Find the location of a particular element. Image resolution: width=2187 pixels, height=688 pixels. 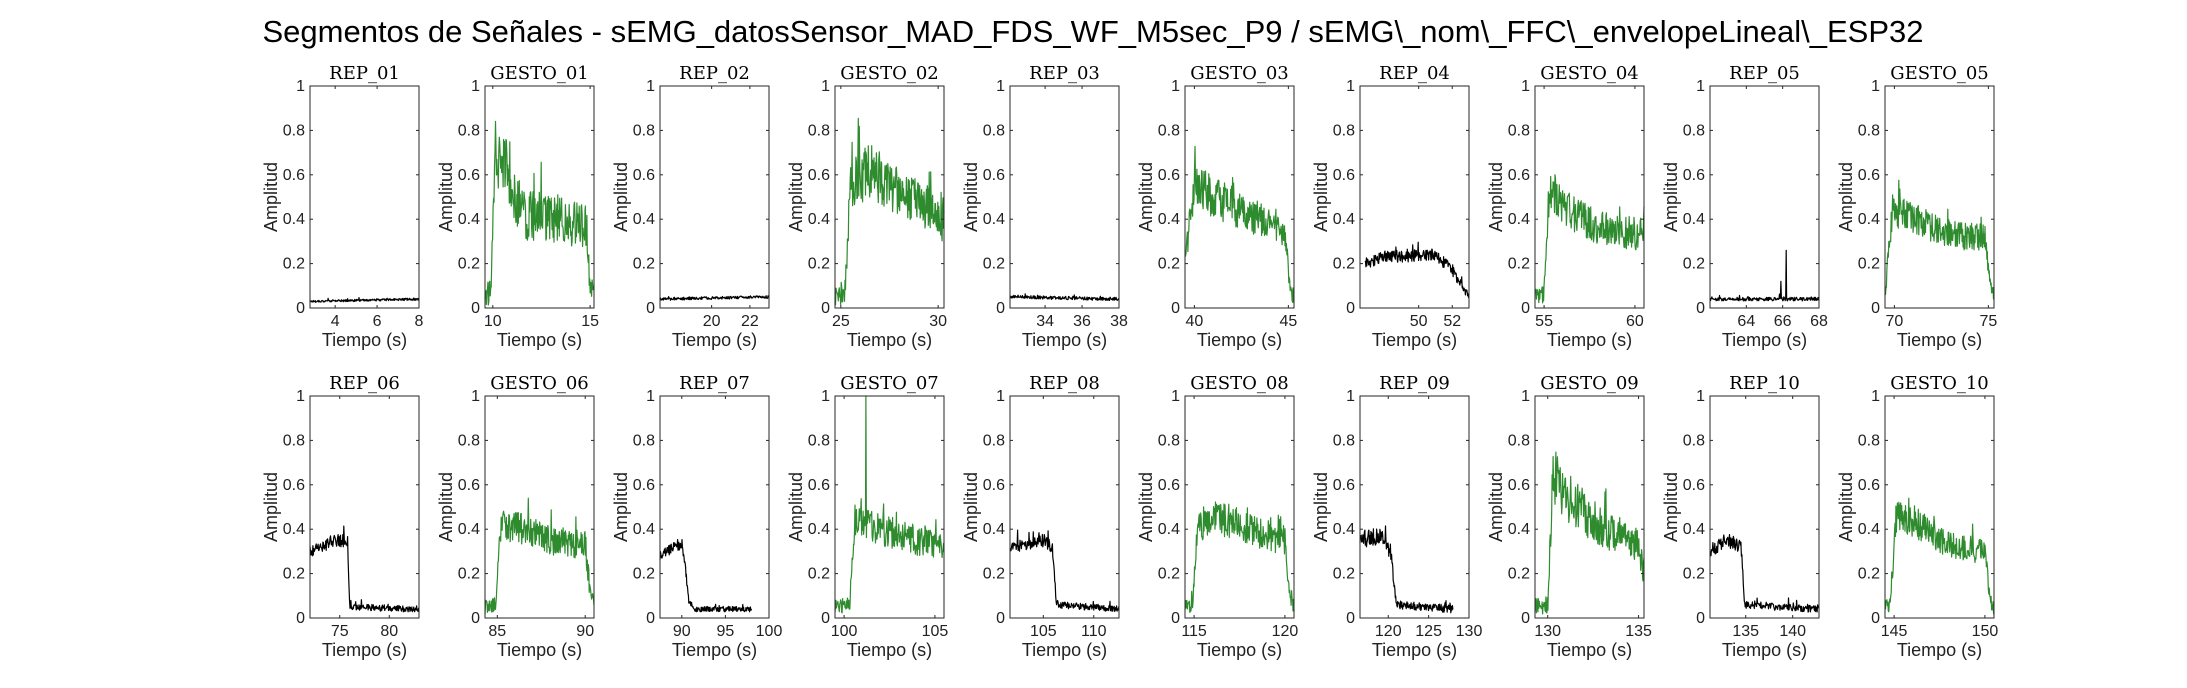

x-tick-label: 120 is located at coordinates (1285, 631).